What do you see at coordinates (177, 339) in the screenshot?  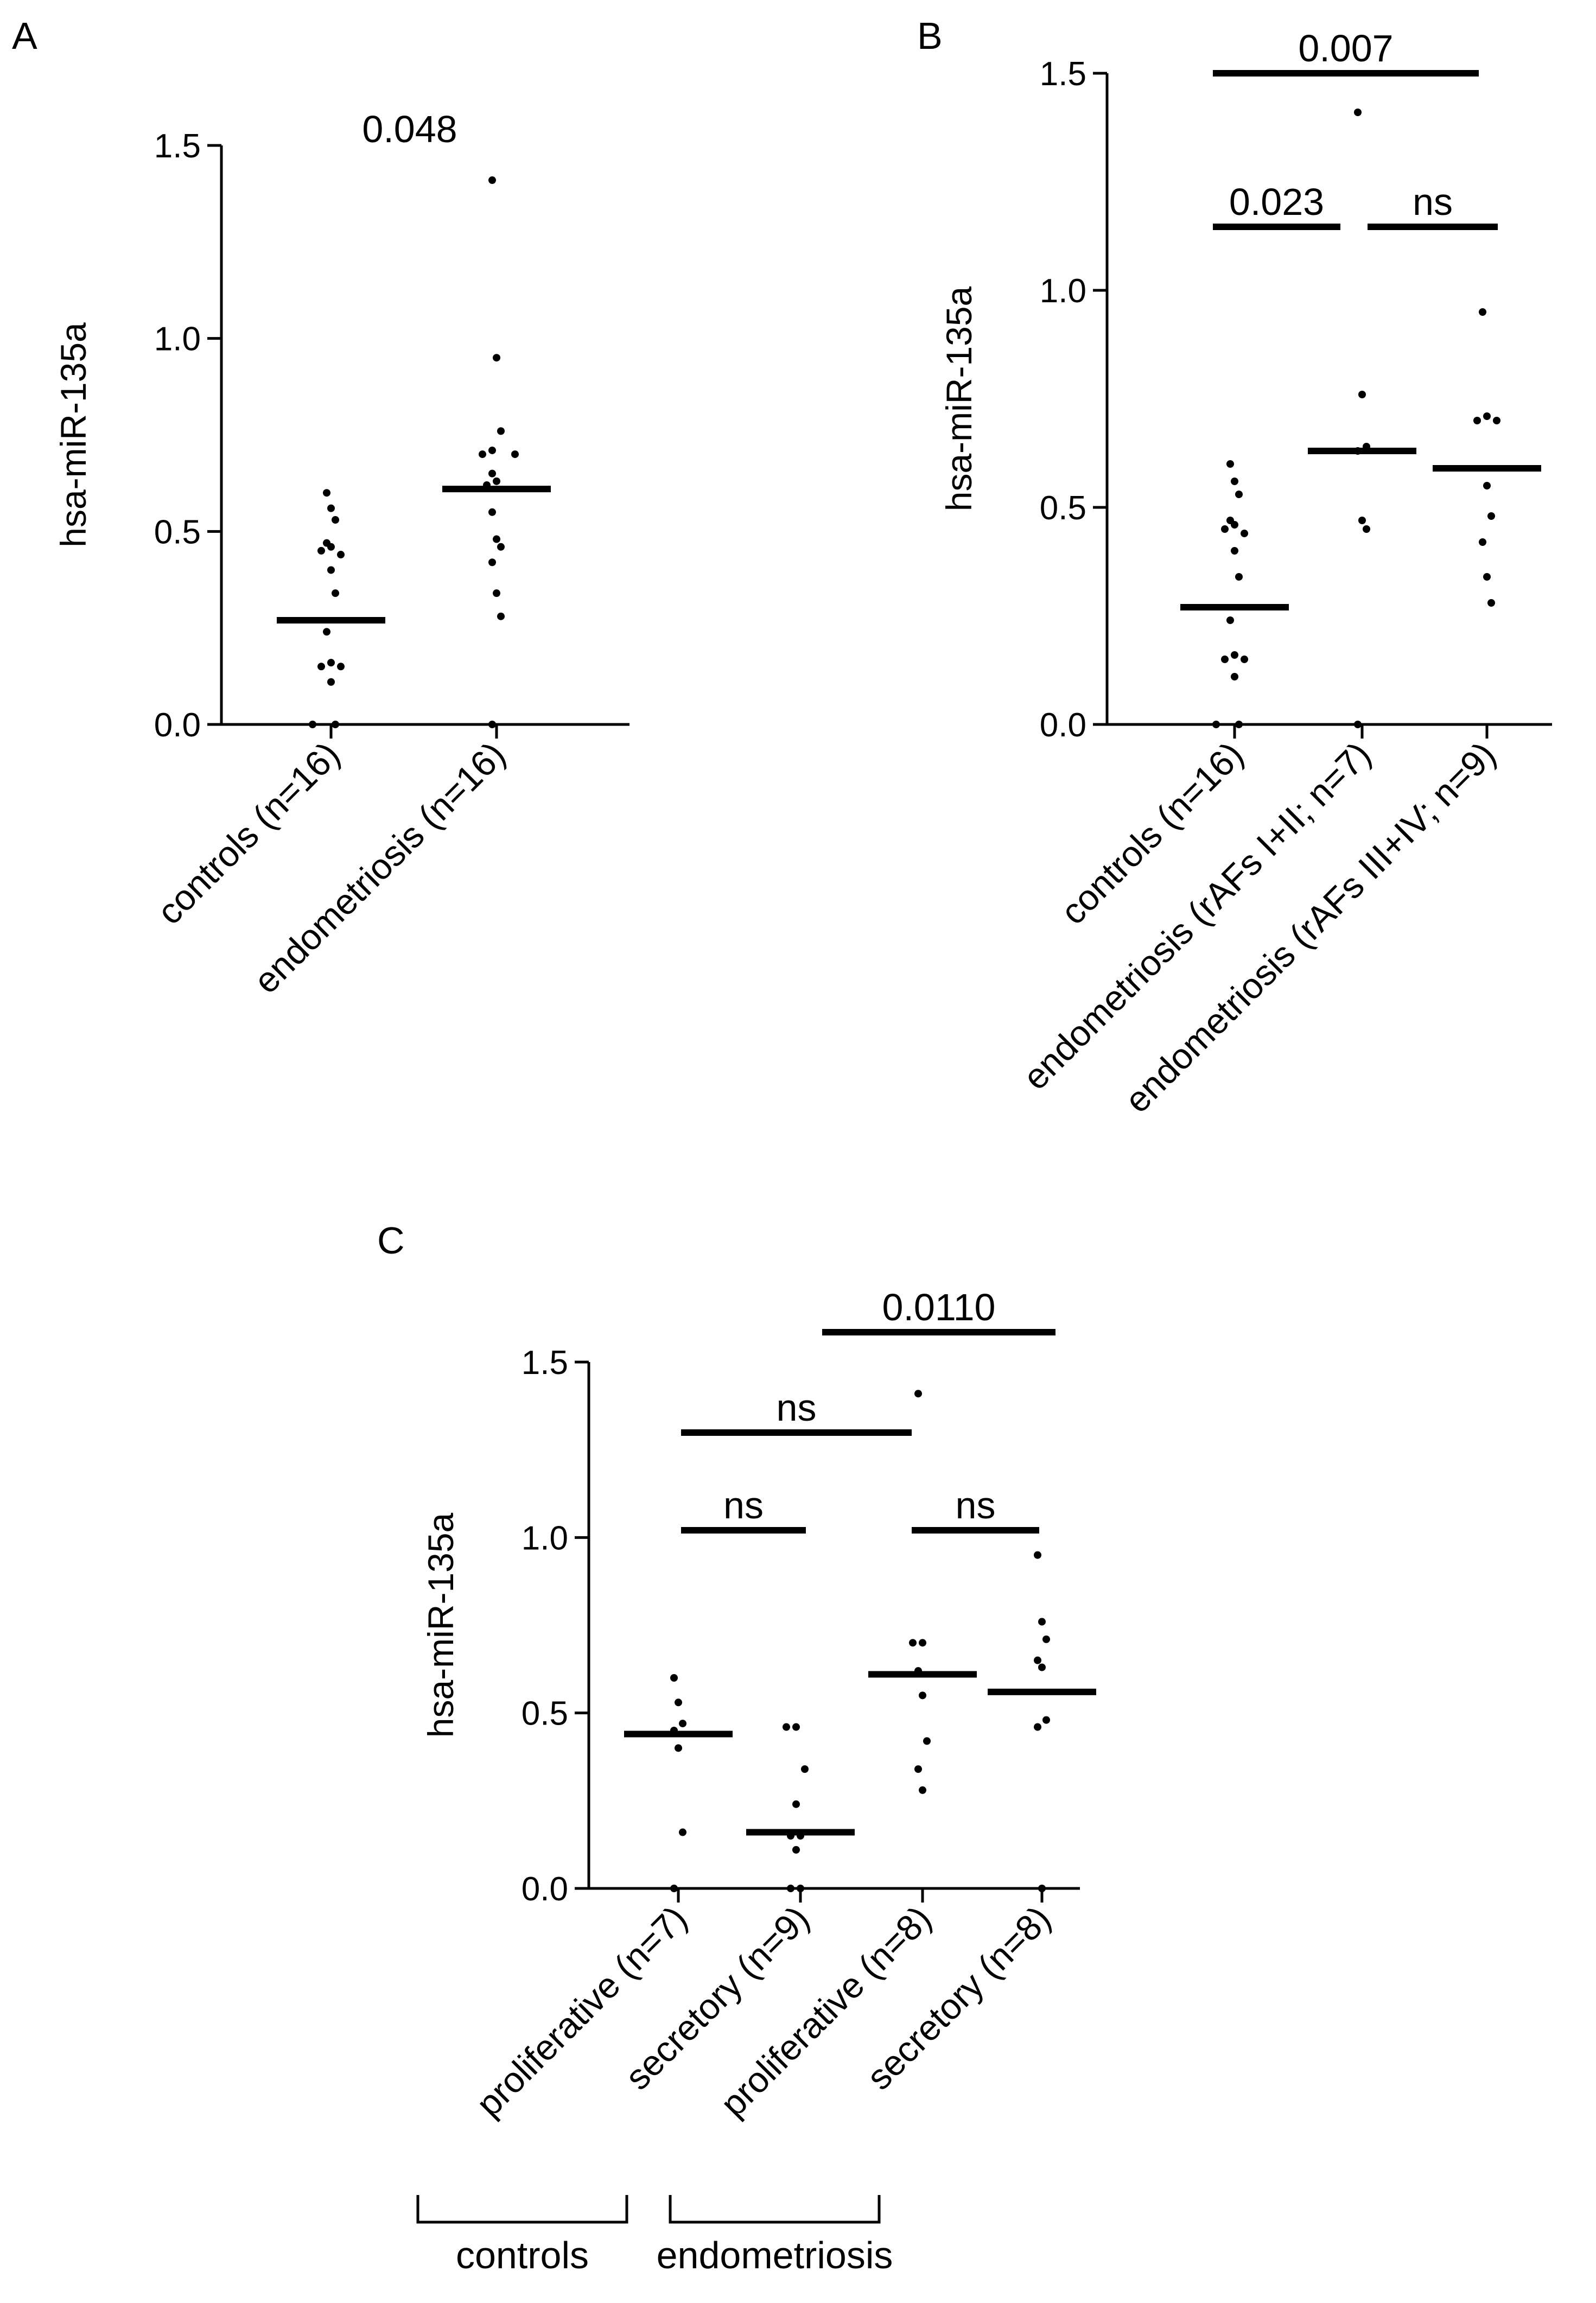 I see `panel-a-y-tick-label: 1.0` at bounding box center [177, 339].